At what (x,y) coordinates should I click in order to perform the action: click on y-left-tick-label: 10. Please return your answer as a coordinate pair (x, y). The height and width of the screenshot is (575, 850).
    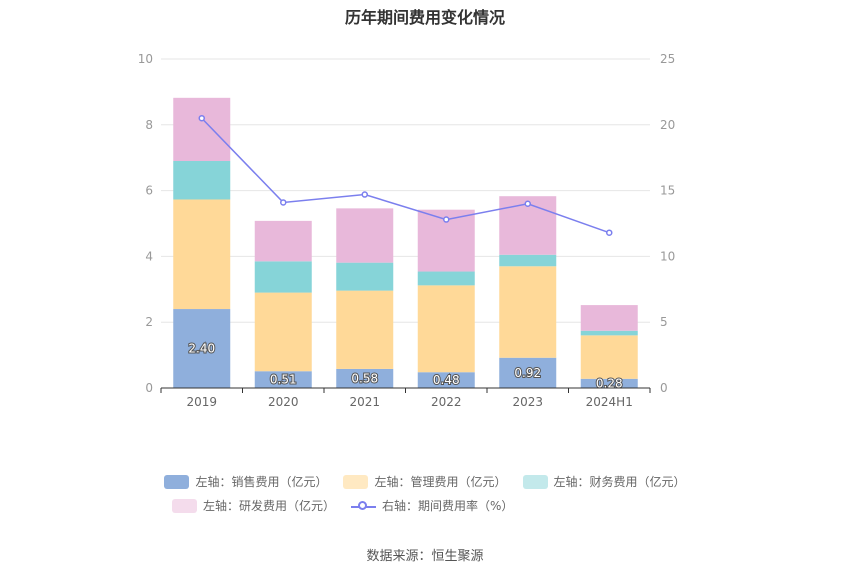
    Looking at the image, I should click on (145, 59).